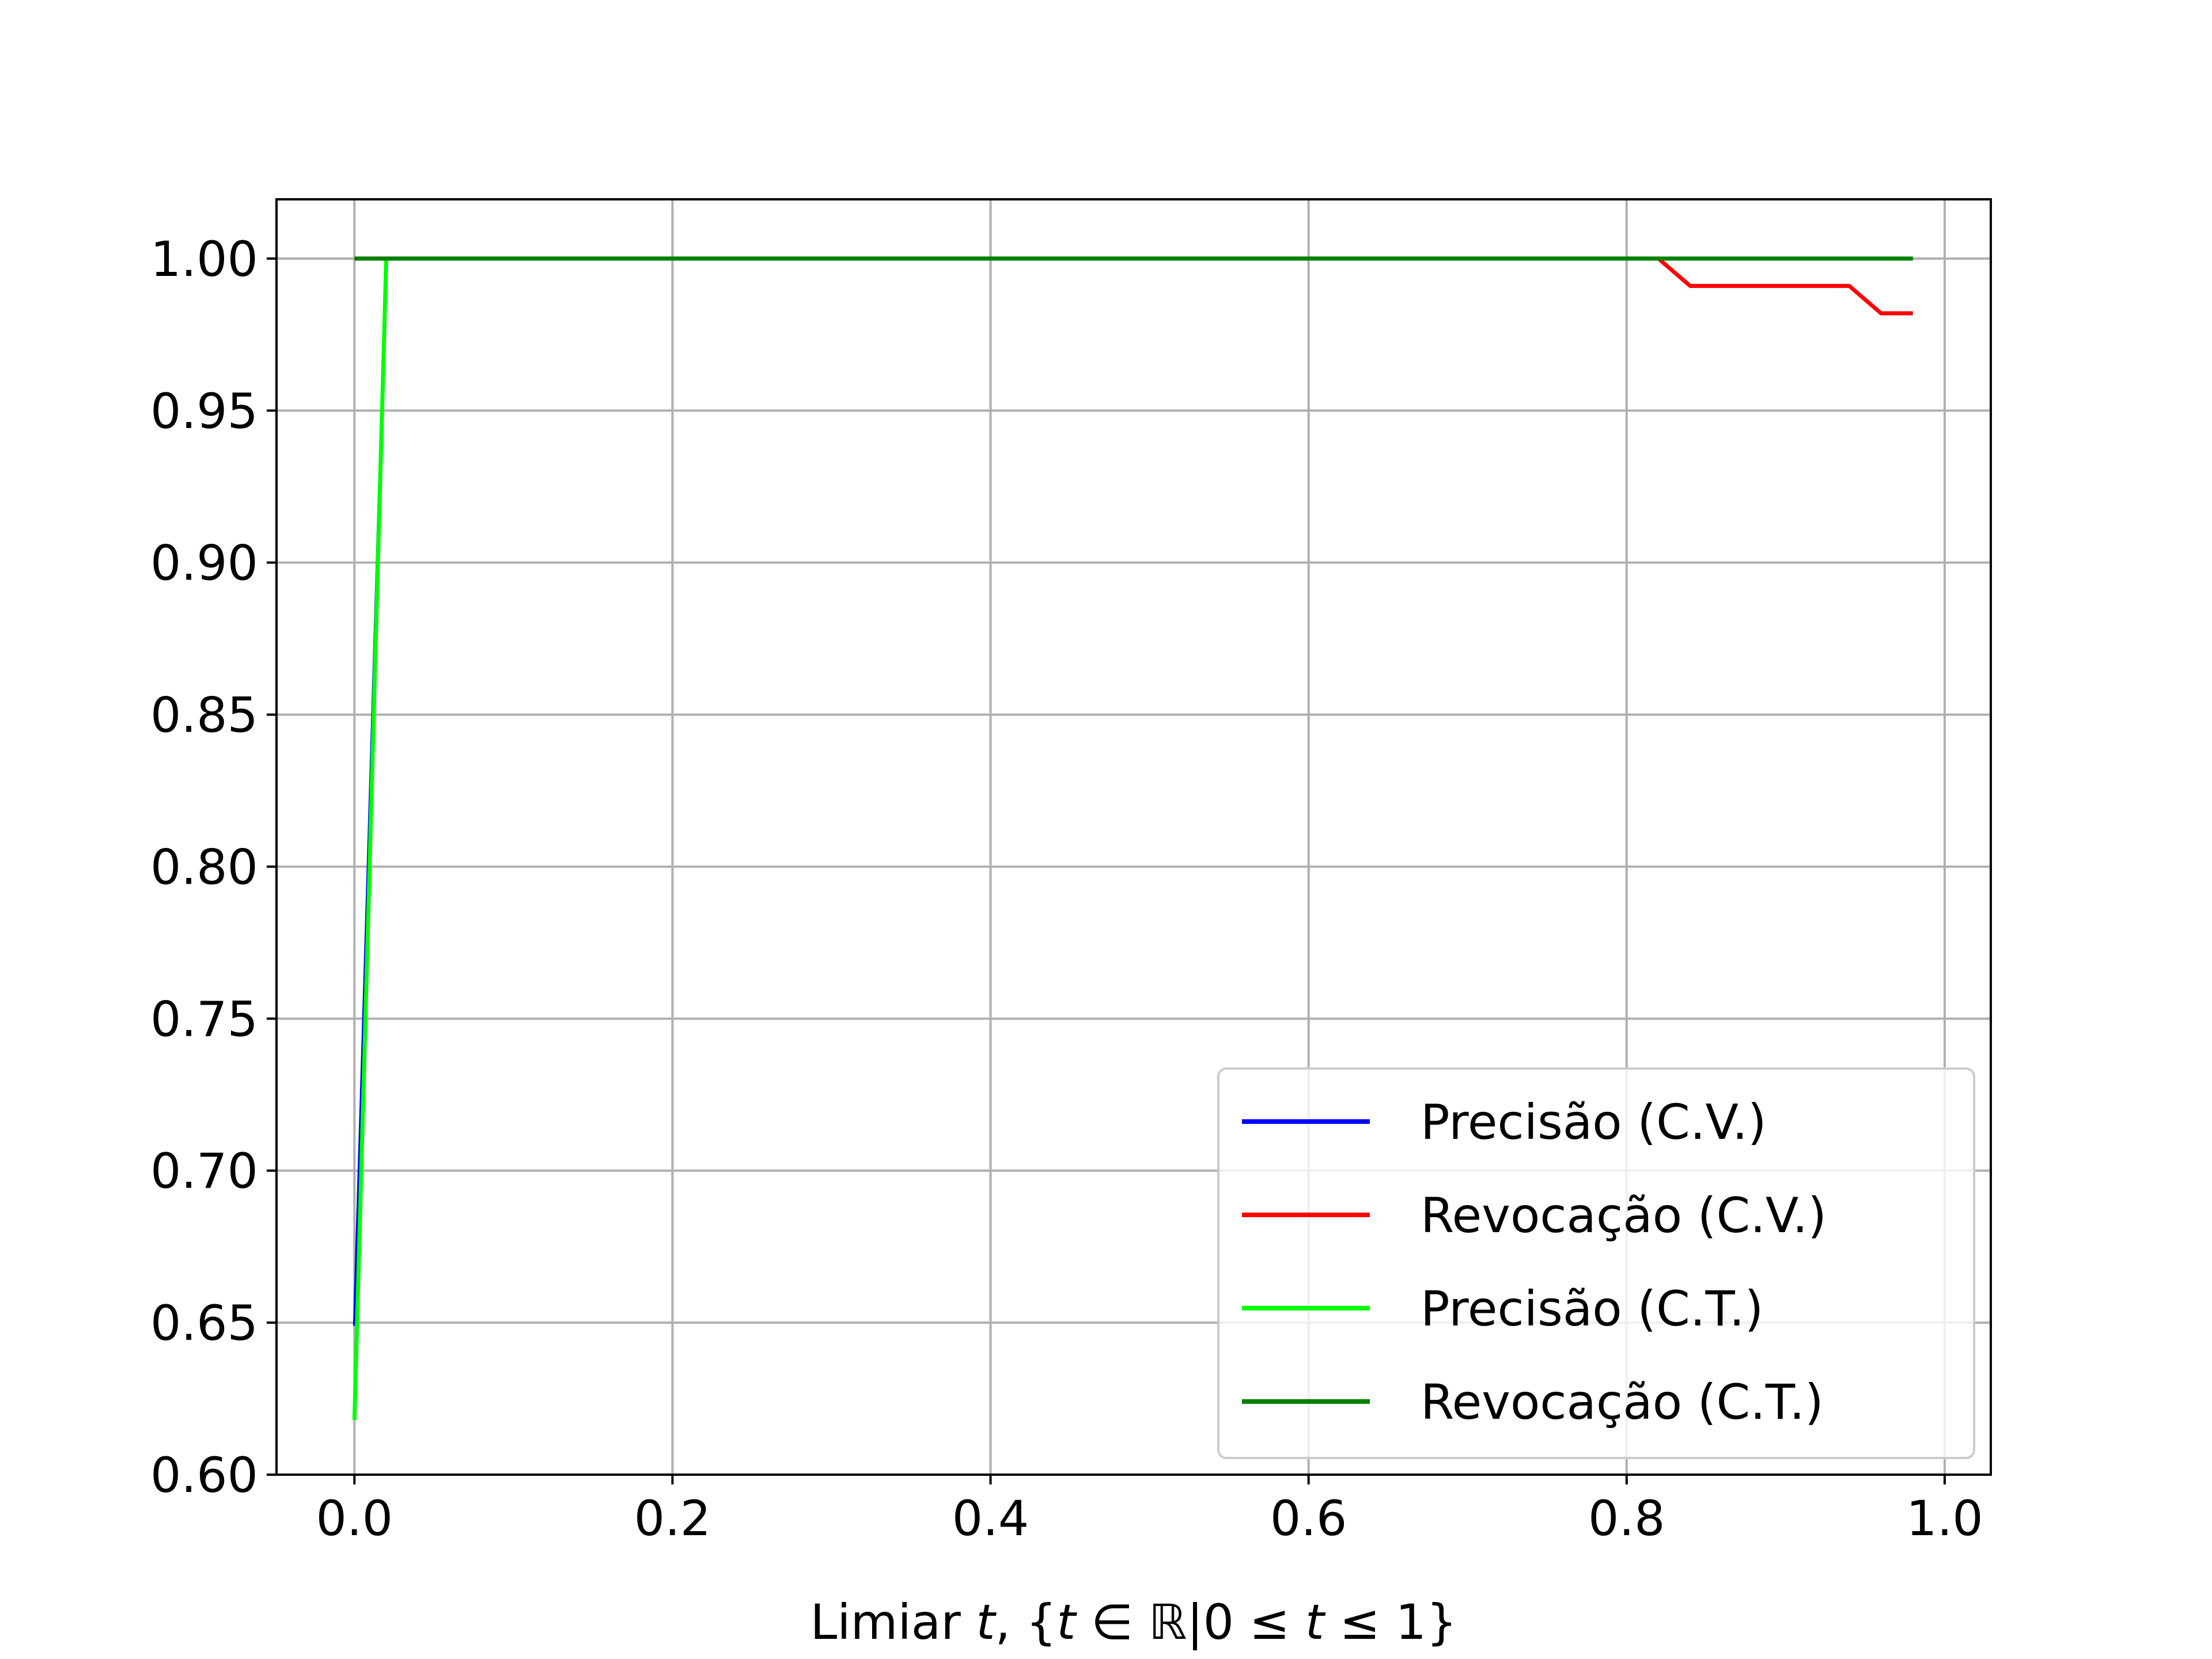 The image size is (2212, 1659). What do you see at coordinates (1190, 1622) in the screenshot?
I see `x-axis-label-set: ∈ ℝ|0 ≤` at bounding box center [1190, 1622].